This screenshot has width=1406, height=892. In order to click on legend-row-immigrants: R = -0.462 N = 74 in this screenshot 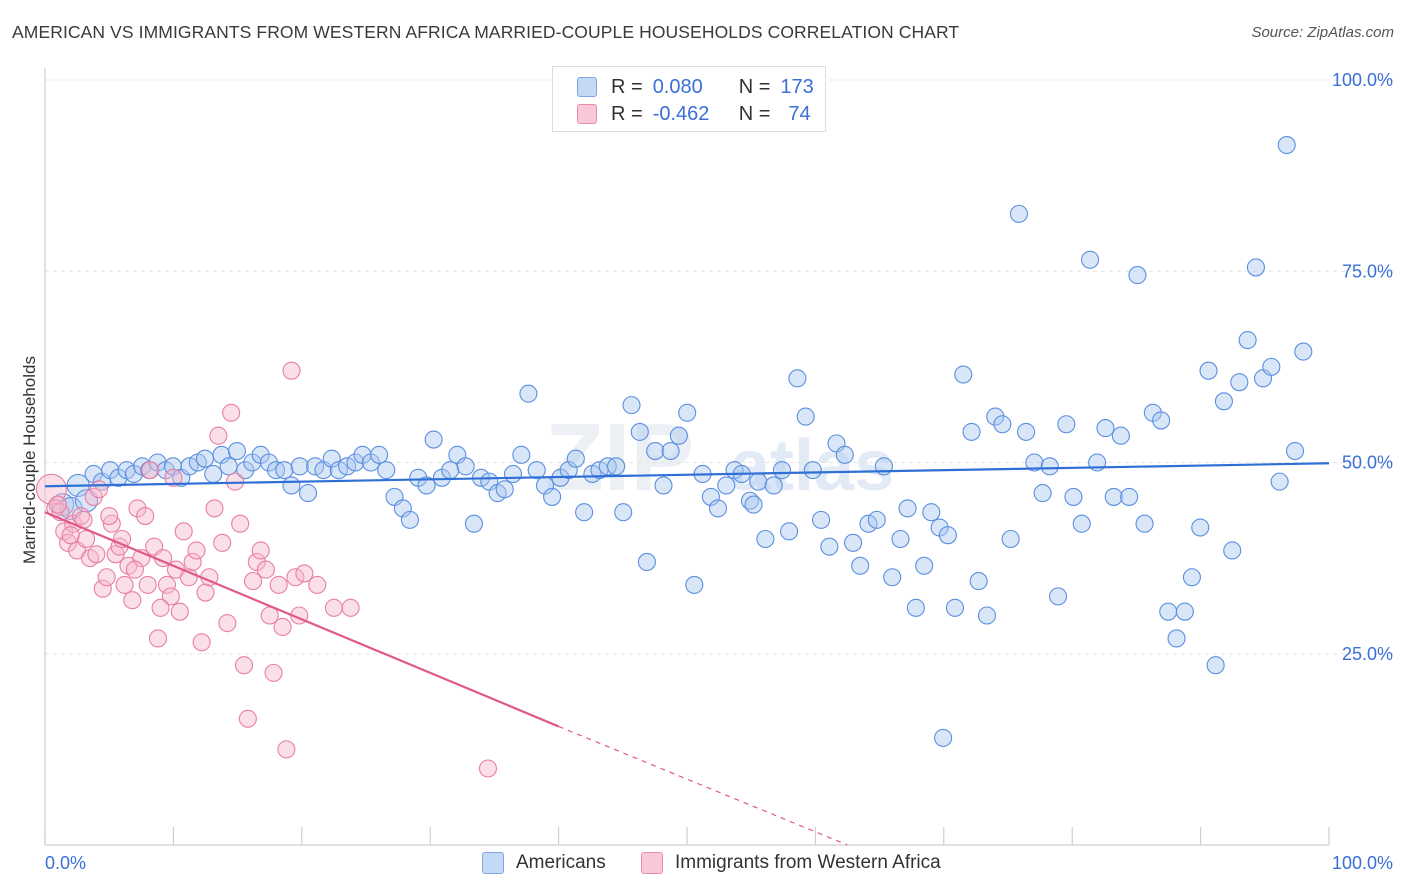, I will do `click(694, 114)`.